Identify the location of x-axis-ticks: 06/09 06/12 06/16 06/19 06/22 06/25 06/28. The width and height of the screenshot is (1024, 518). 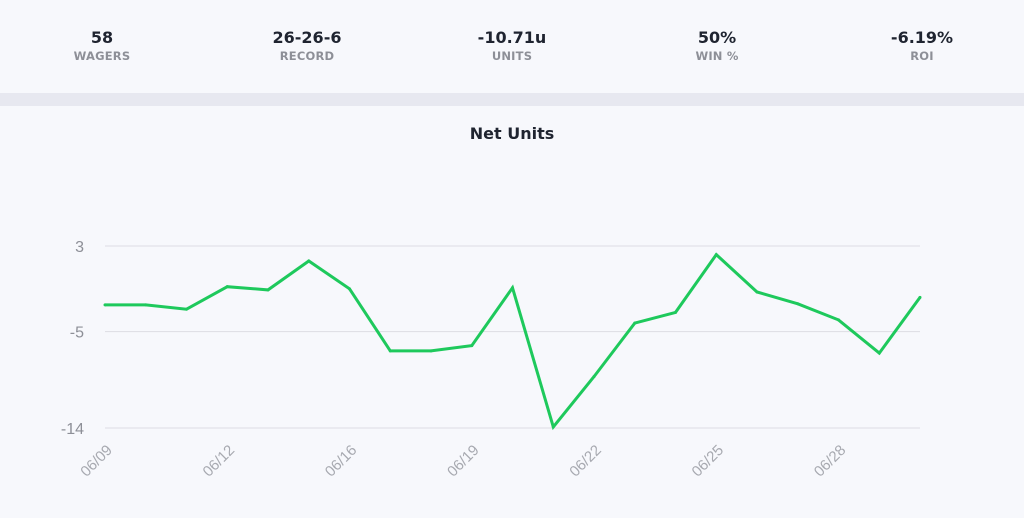
(463, 461).